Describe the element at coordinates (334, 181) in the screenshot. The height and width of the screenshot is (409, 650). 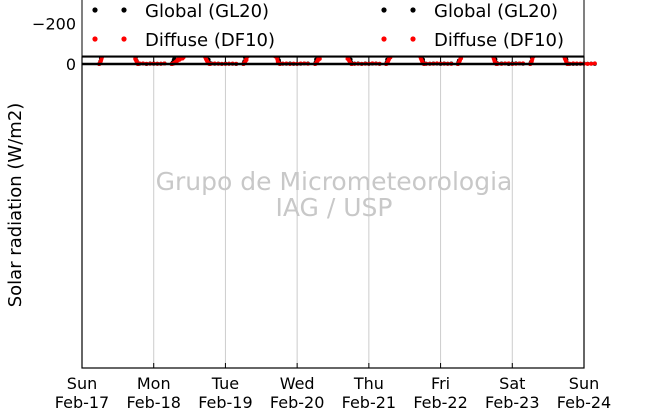
I see `watermark-line-1: Grupo de Micrometeorologia` at that location.